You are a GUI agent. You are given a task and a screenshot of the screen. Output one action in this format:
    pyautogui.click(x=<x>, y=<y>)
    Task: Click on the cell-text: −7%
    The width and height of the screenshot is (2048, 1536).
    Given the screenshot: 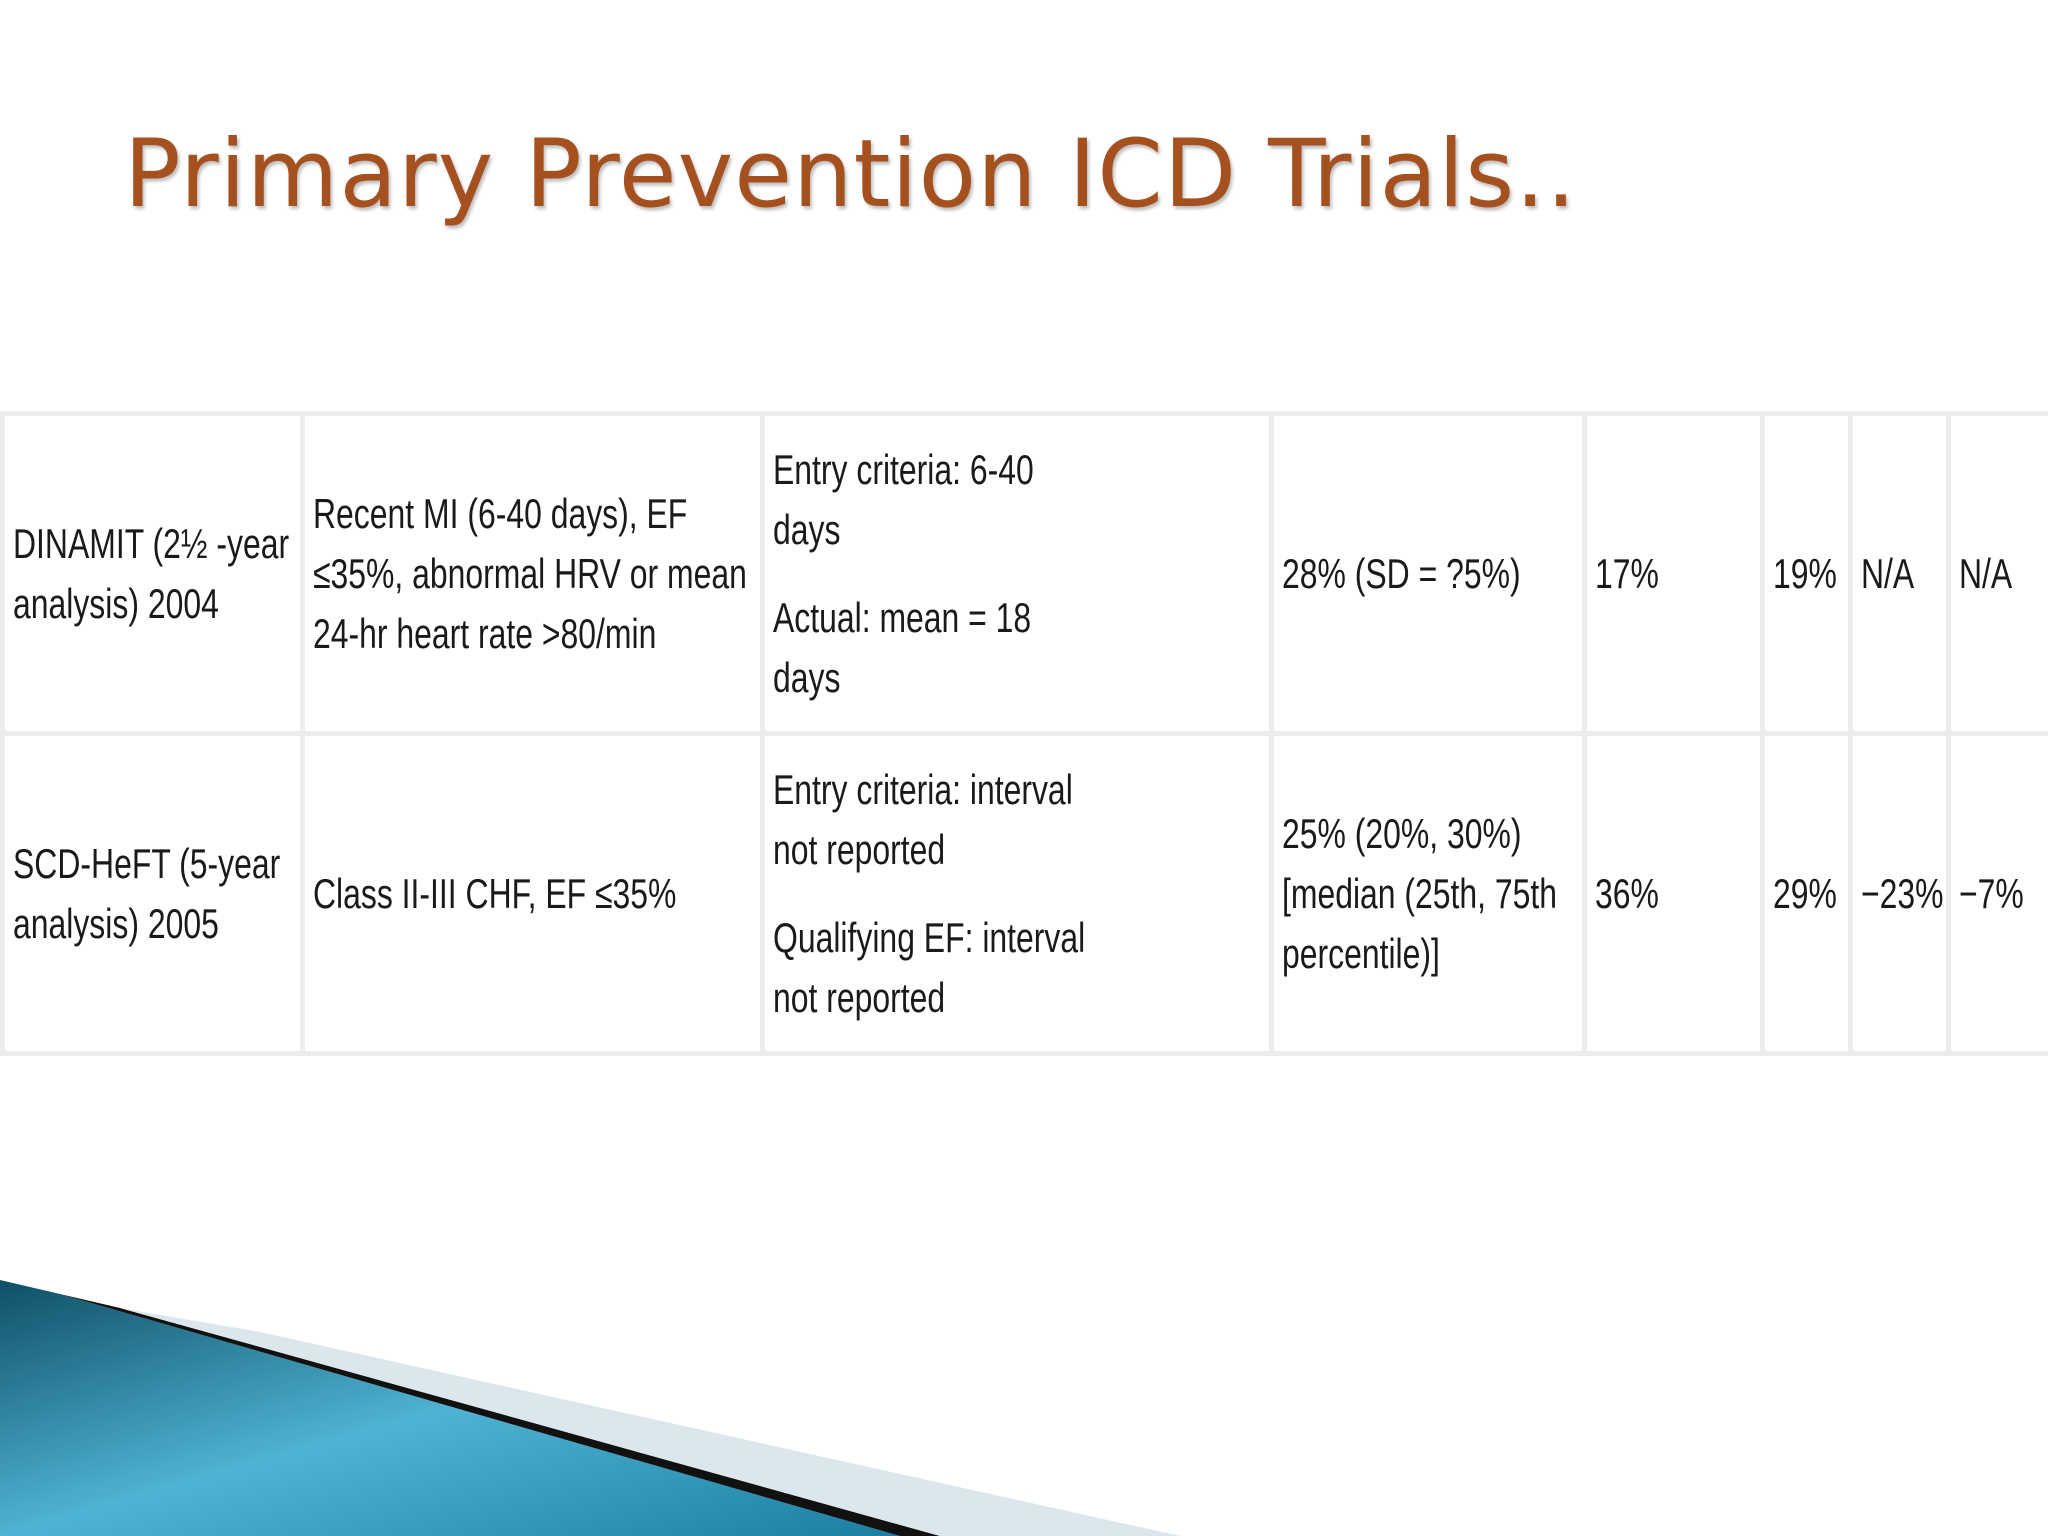 What is the action you would take?
    pyautogui.click(x=1991, y=893)
    